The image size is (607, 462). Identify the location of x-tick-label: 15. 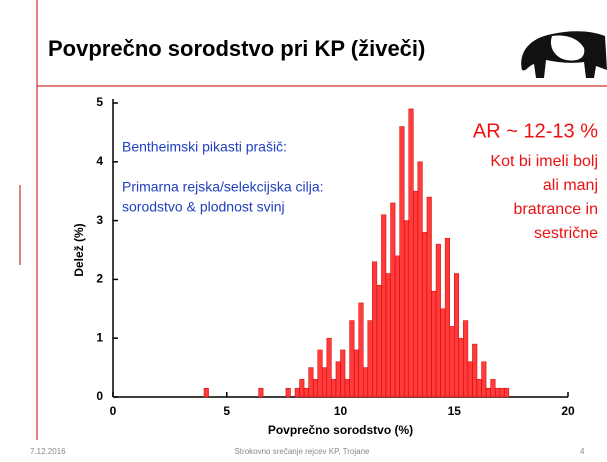
(455, 411).